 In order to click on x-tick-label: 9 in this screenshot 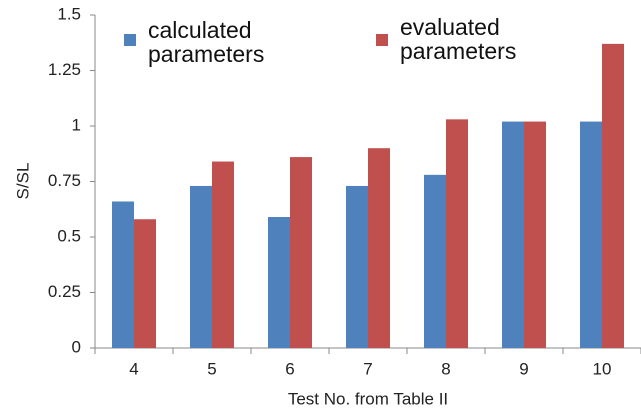, I will do `click(523, 368)`.